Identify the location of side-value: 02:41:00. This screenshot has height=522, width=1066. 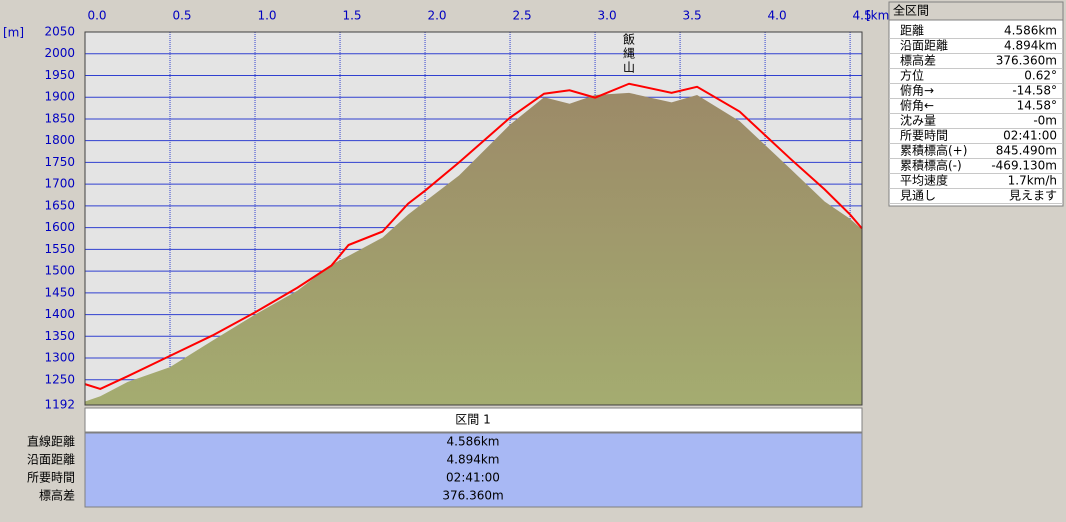
(1030, 136).